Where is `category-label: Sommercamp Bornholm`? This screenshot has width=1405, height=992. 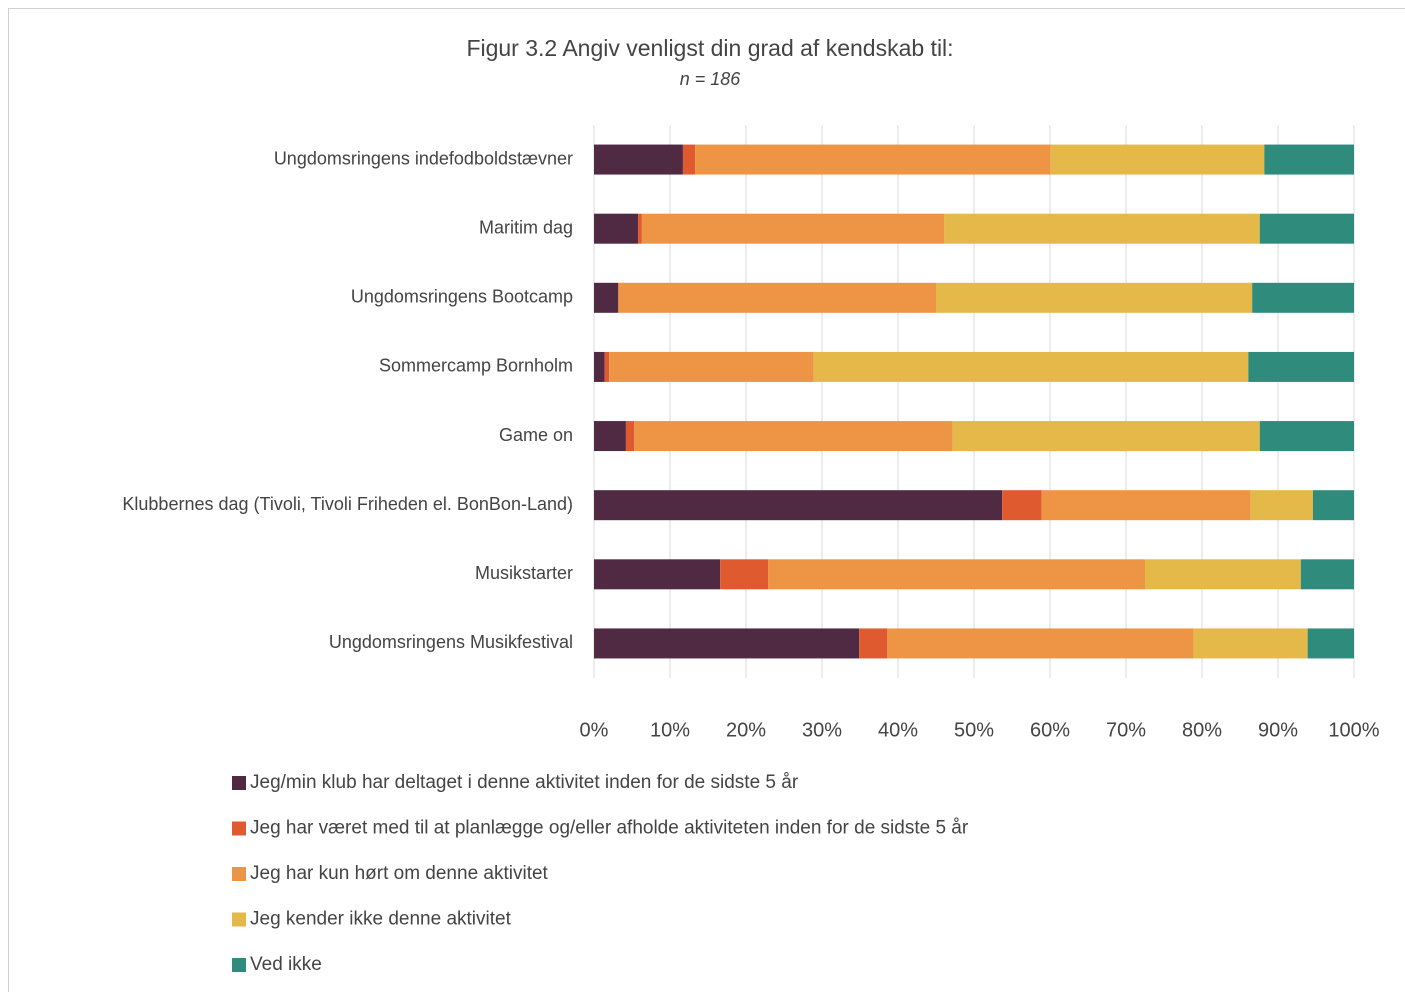 category-label: Sommercamp Bornholm is located at coordinates (476, 366).